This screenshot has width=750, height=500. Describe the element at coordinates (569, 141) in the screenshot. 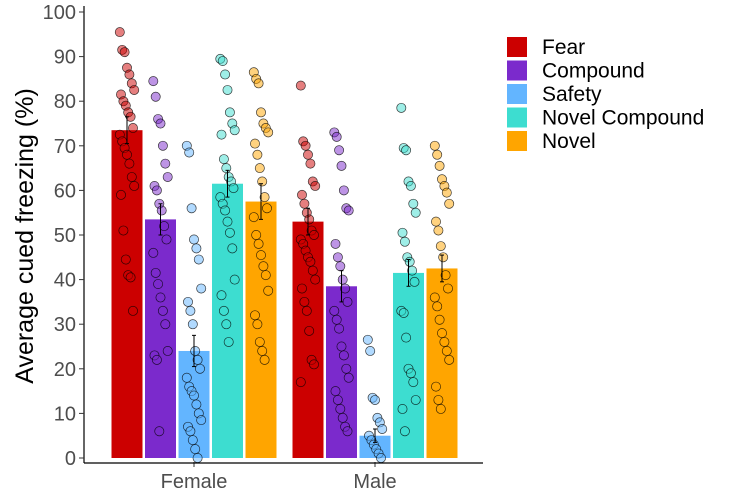

I see `legend-label: Novel` at that location.